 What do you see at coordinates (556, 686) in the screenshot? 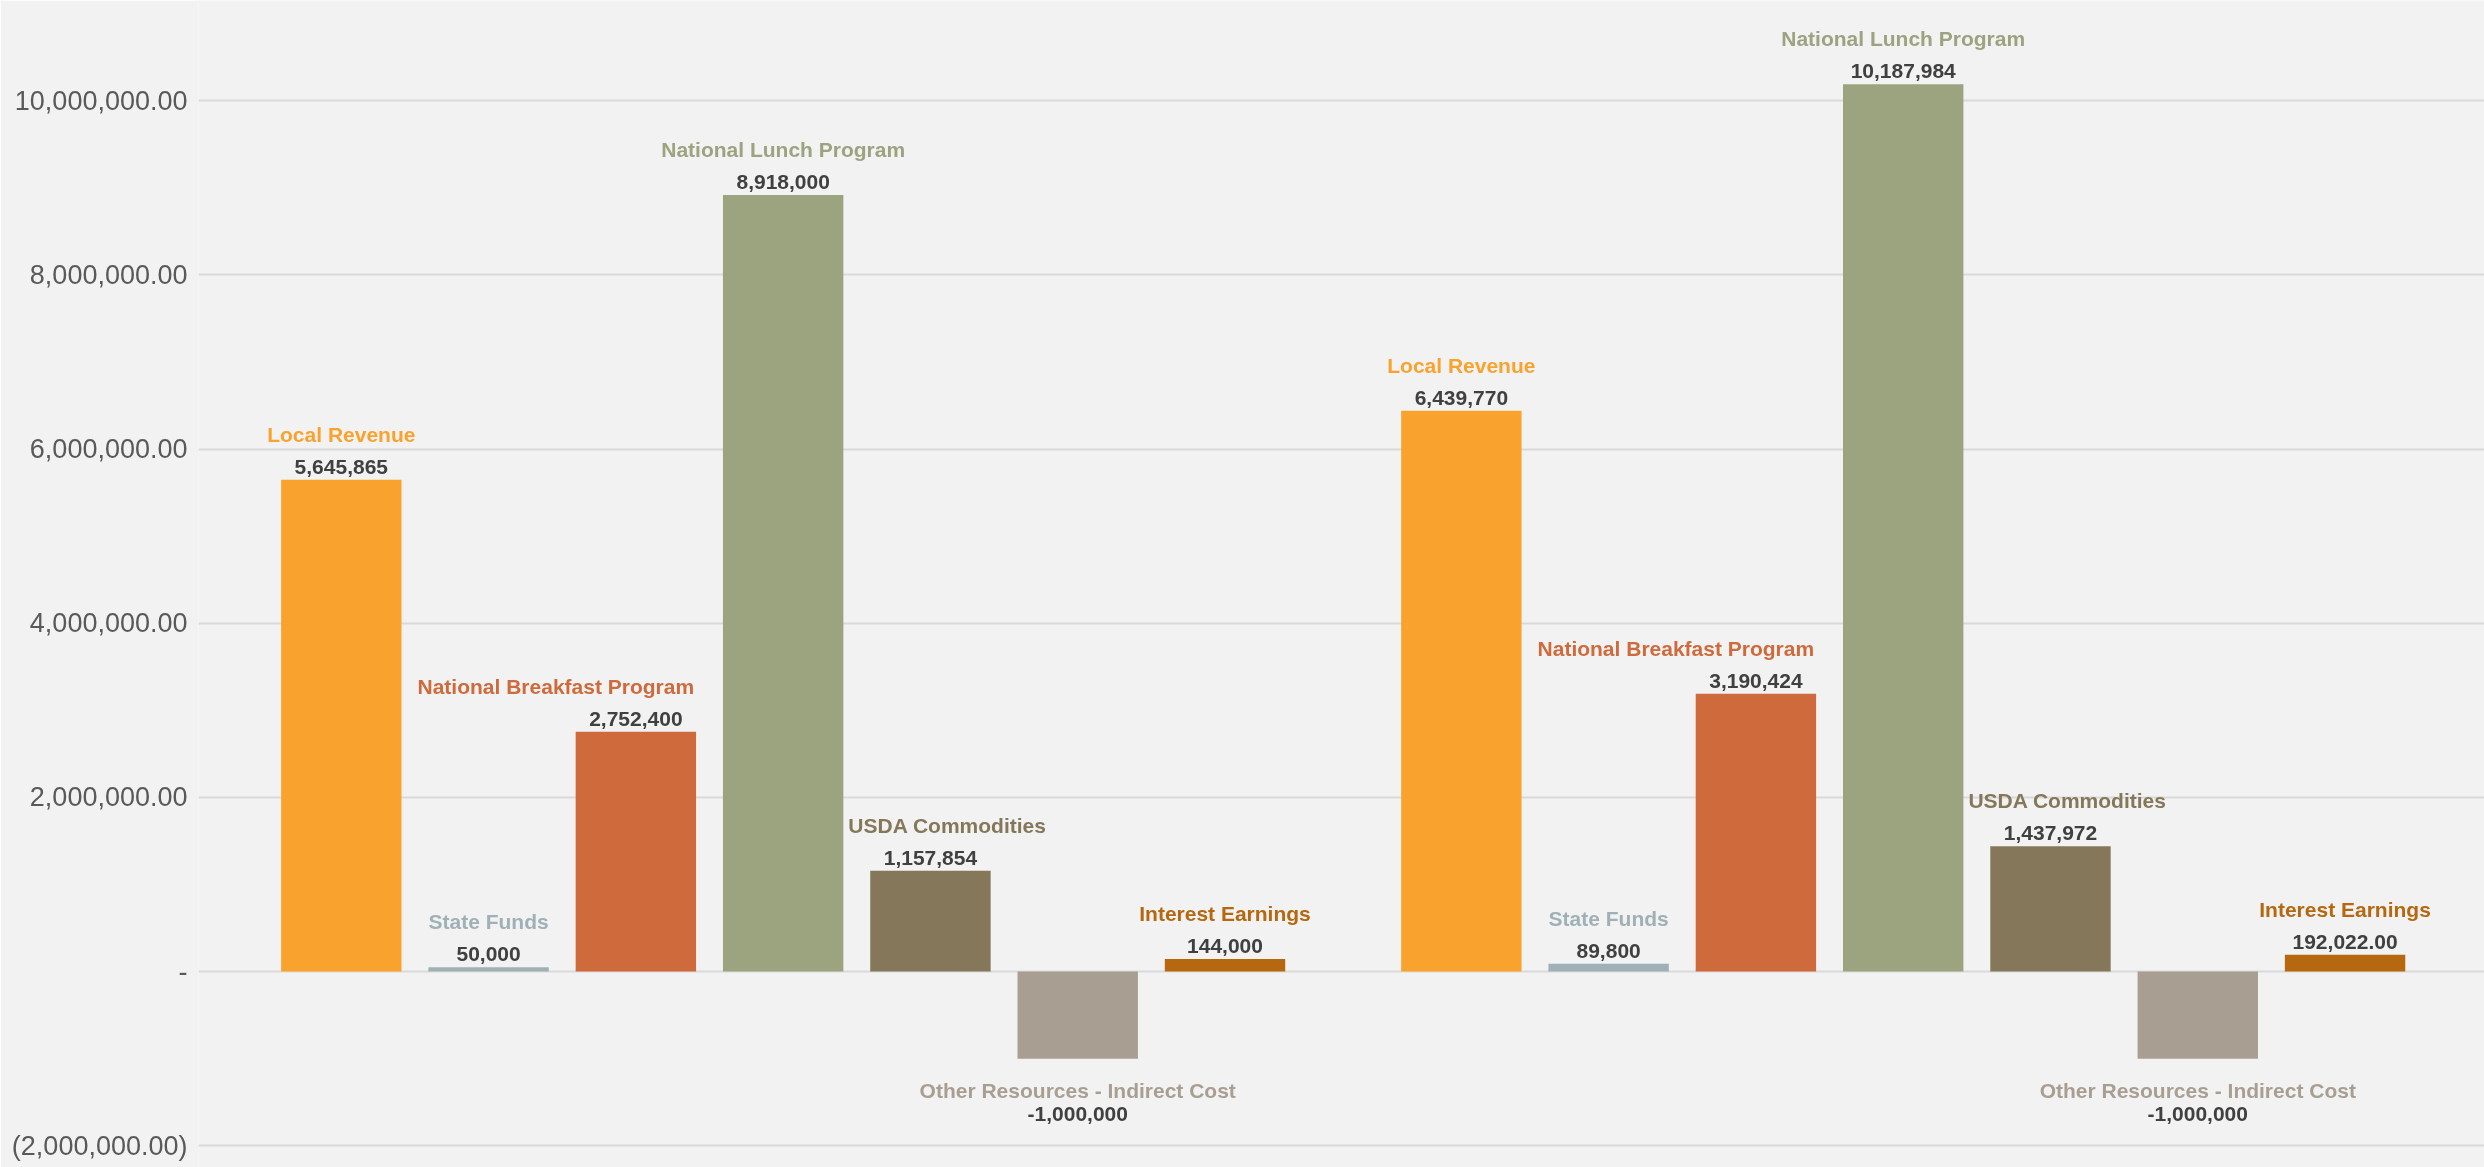
I see `series-label: National Breakfast Program` at bounding box center [556, 686].